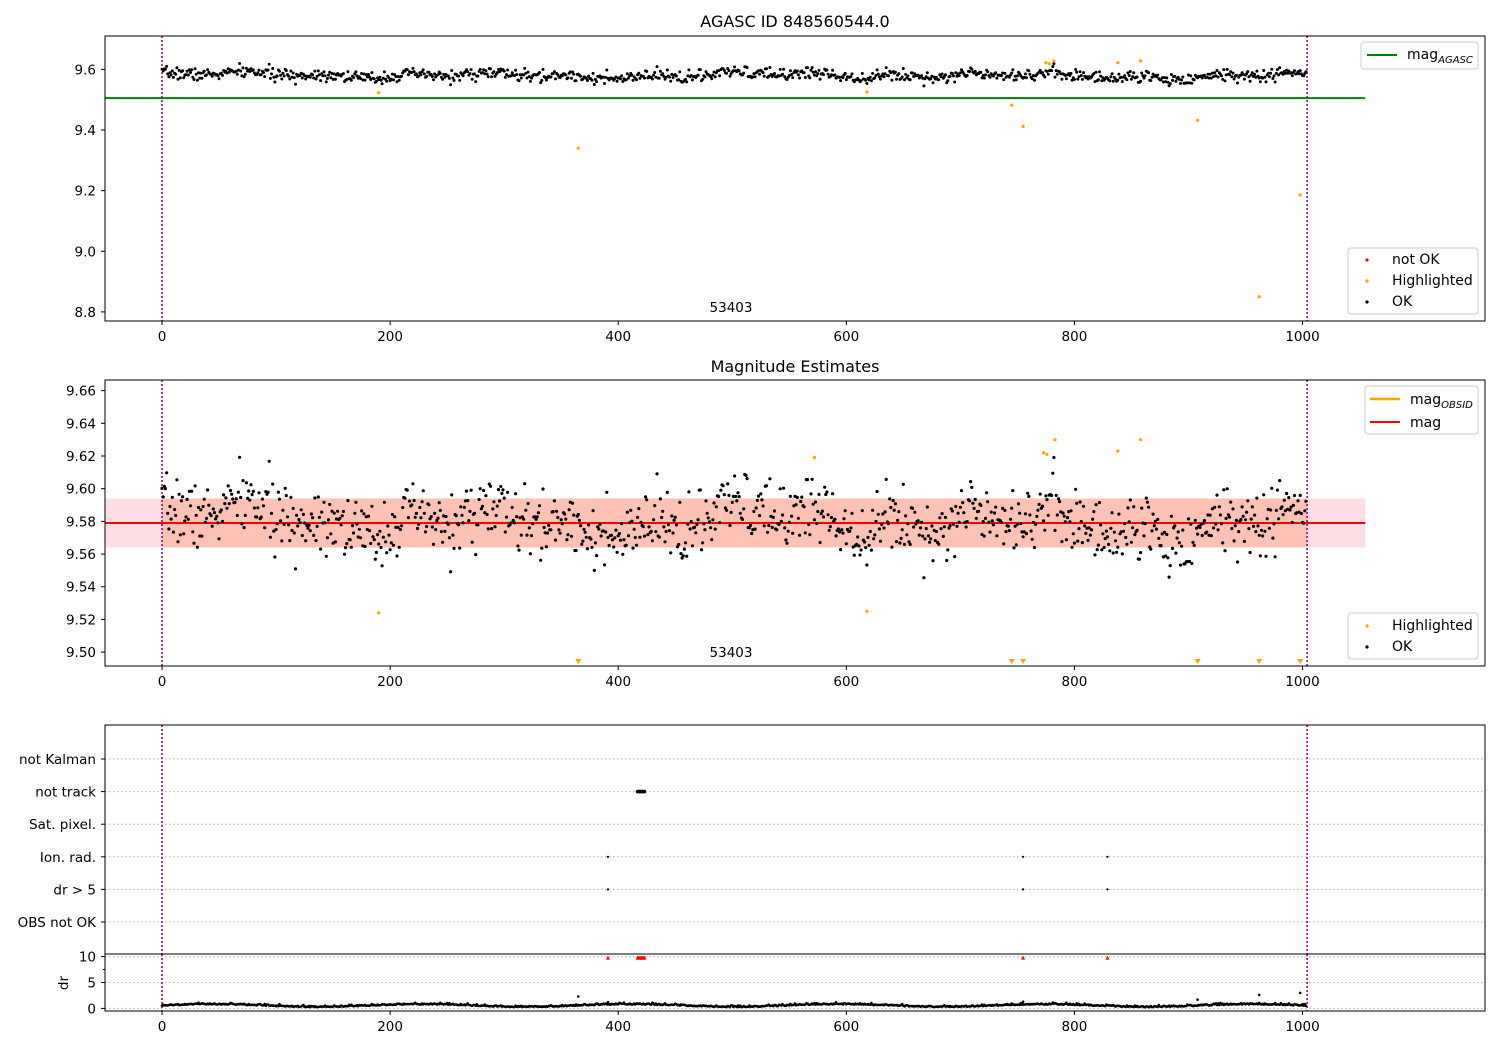 The width and height of the screenshot is (1500, 1054). I want to click on dr-outlier-point, so click(1300, 993).